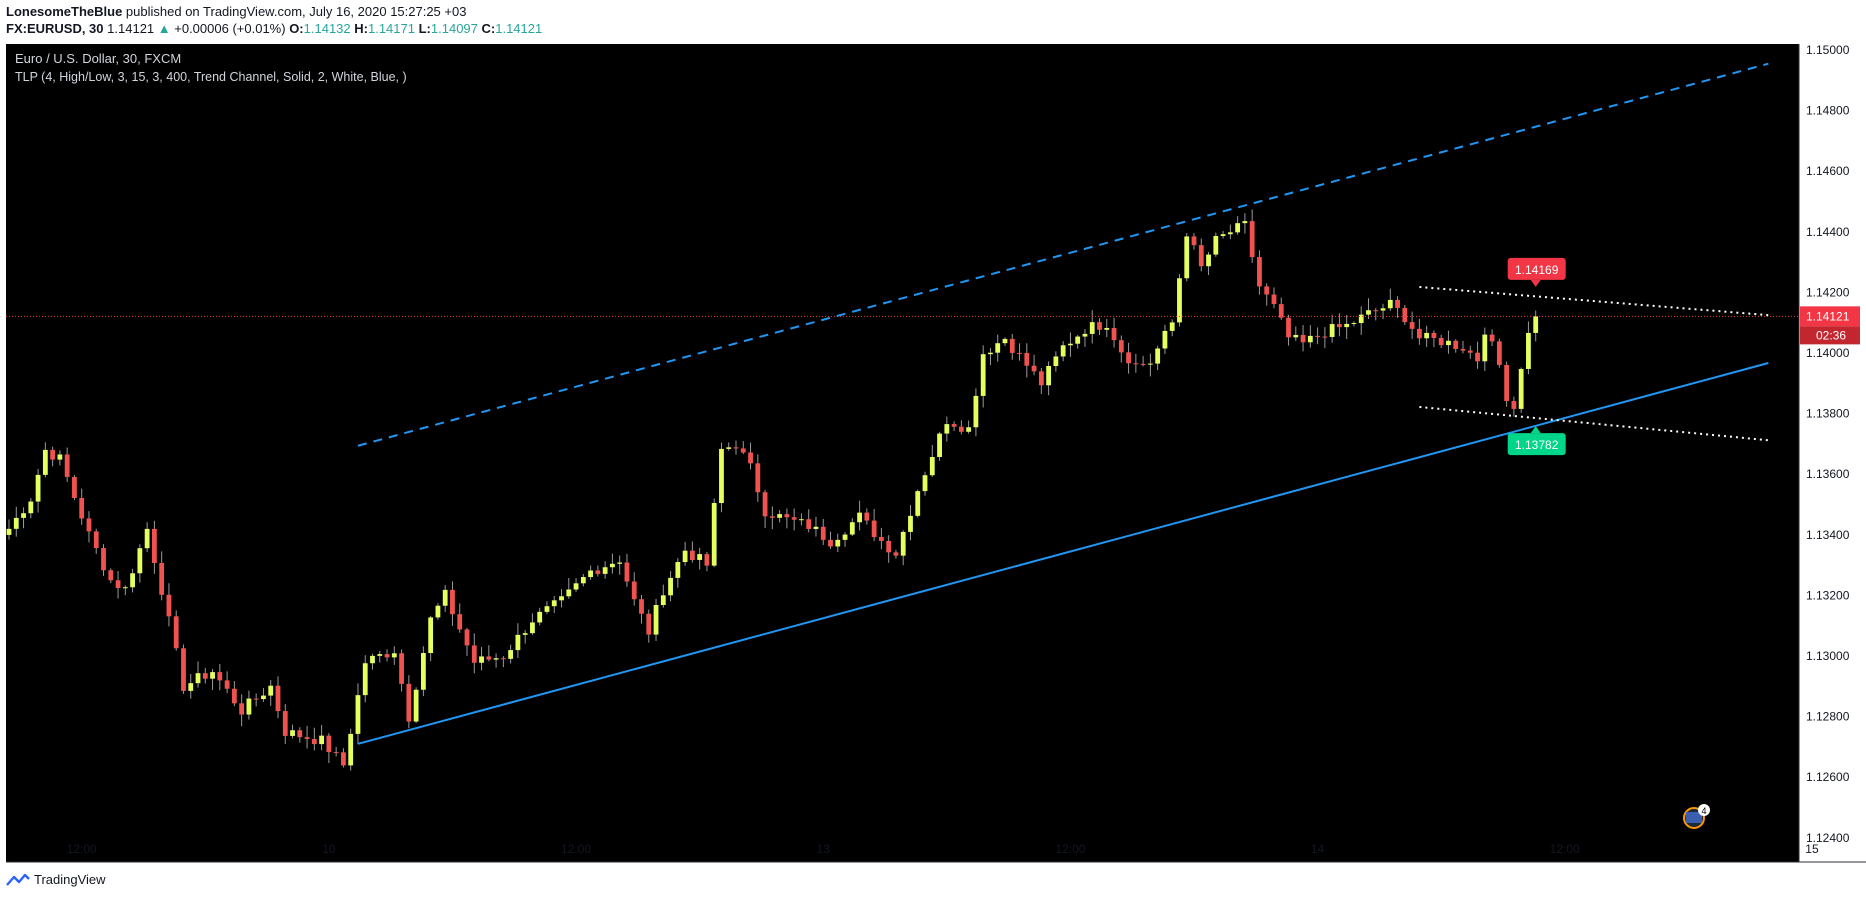 The height and width of the screenshot is (898, 1866). Describe the element at coordinates (1704, 810) in the screenshot. I see `event-count-badge` at that location.